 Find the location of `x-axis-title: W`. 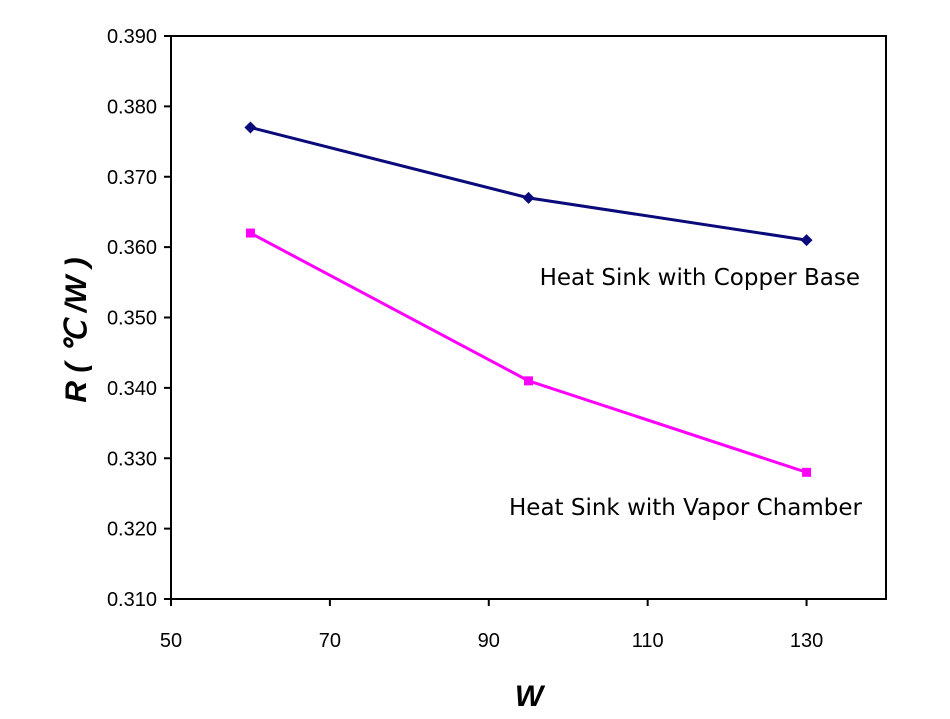

x-axis-title: W is located at coordinates (530, 696).